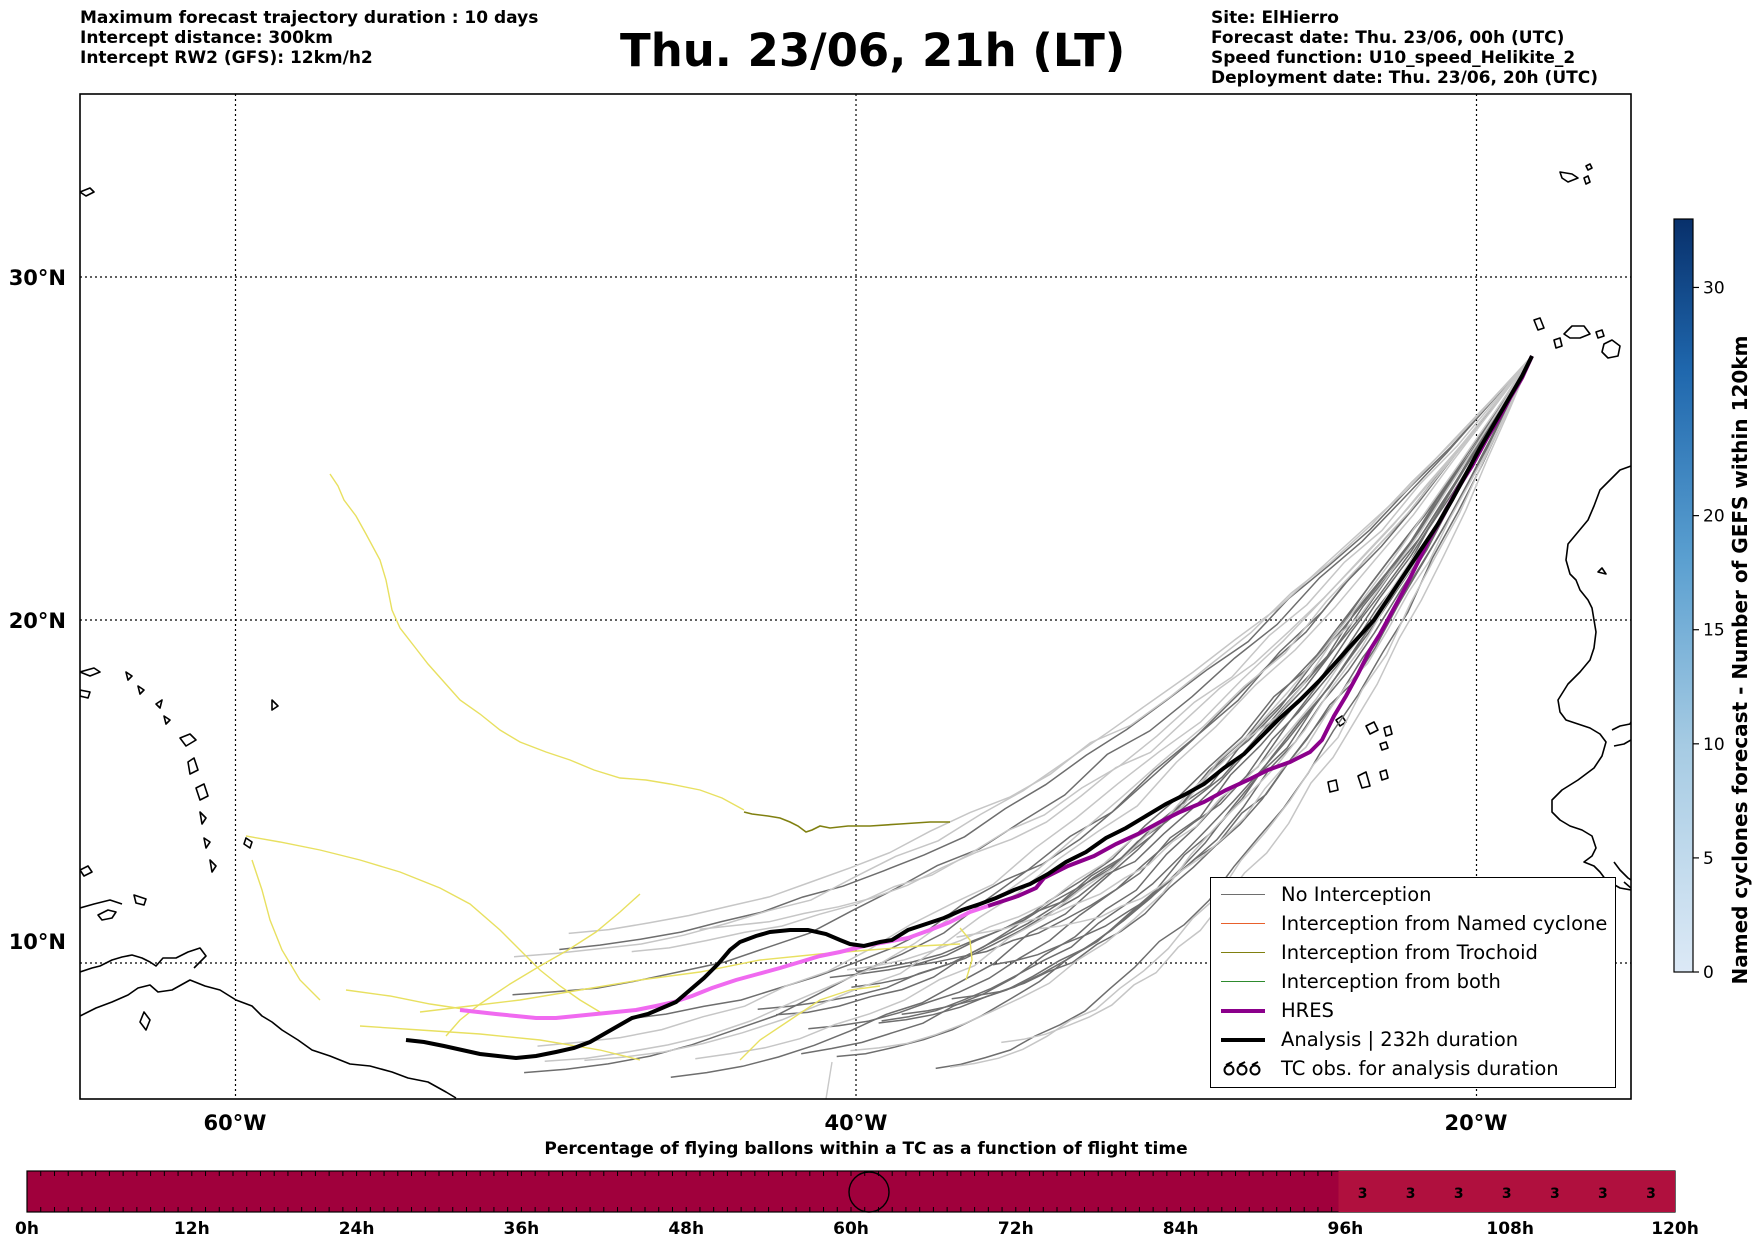 The image size is (1752, 1241). I want to click on trajectory-trochoid-interception, so click(846, 822).